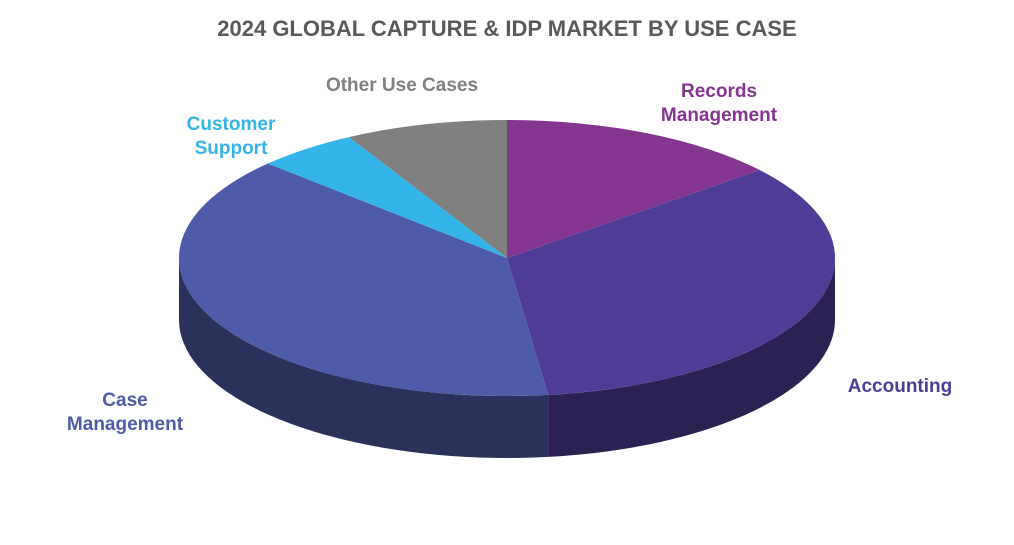  What do you see at coordinates (231, 136) in the screenshot?
I see `slice-label: Customer Support` at bounding box center [231, 136].